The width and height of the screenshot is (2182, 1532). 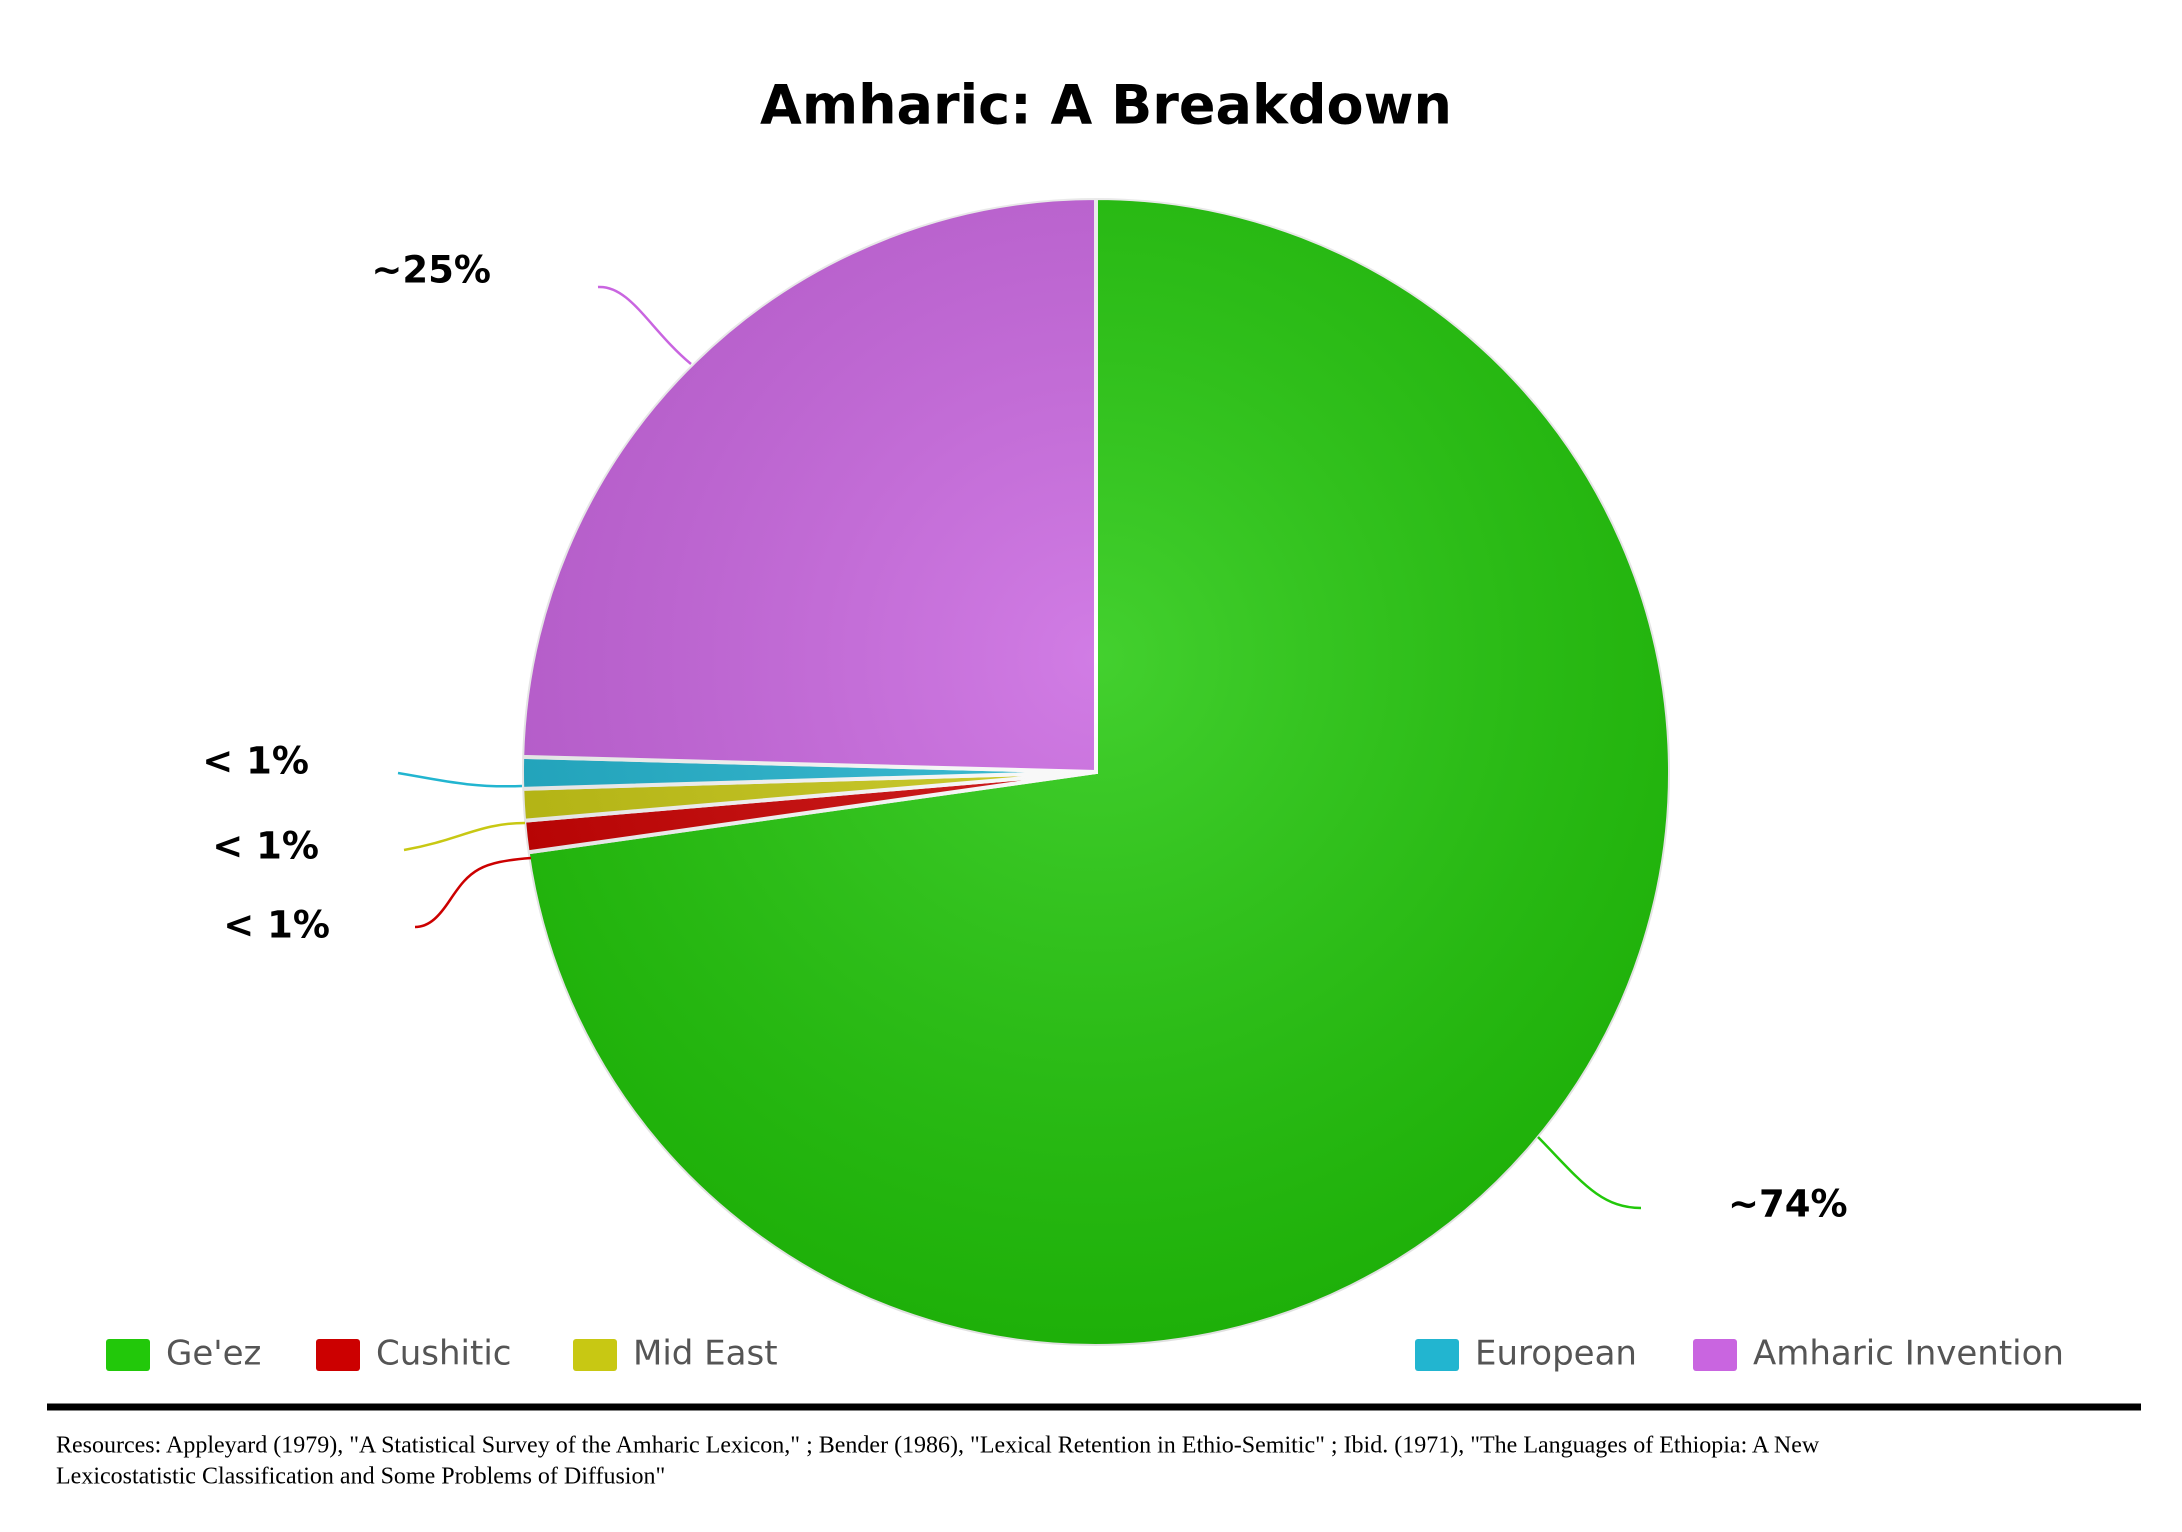 What do you see at coordinates (431, 270) in the screenshot?
I see `value-label: ~25%` at bounding box center [431, 270].